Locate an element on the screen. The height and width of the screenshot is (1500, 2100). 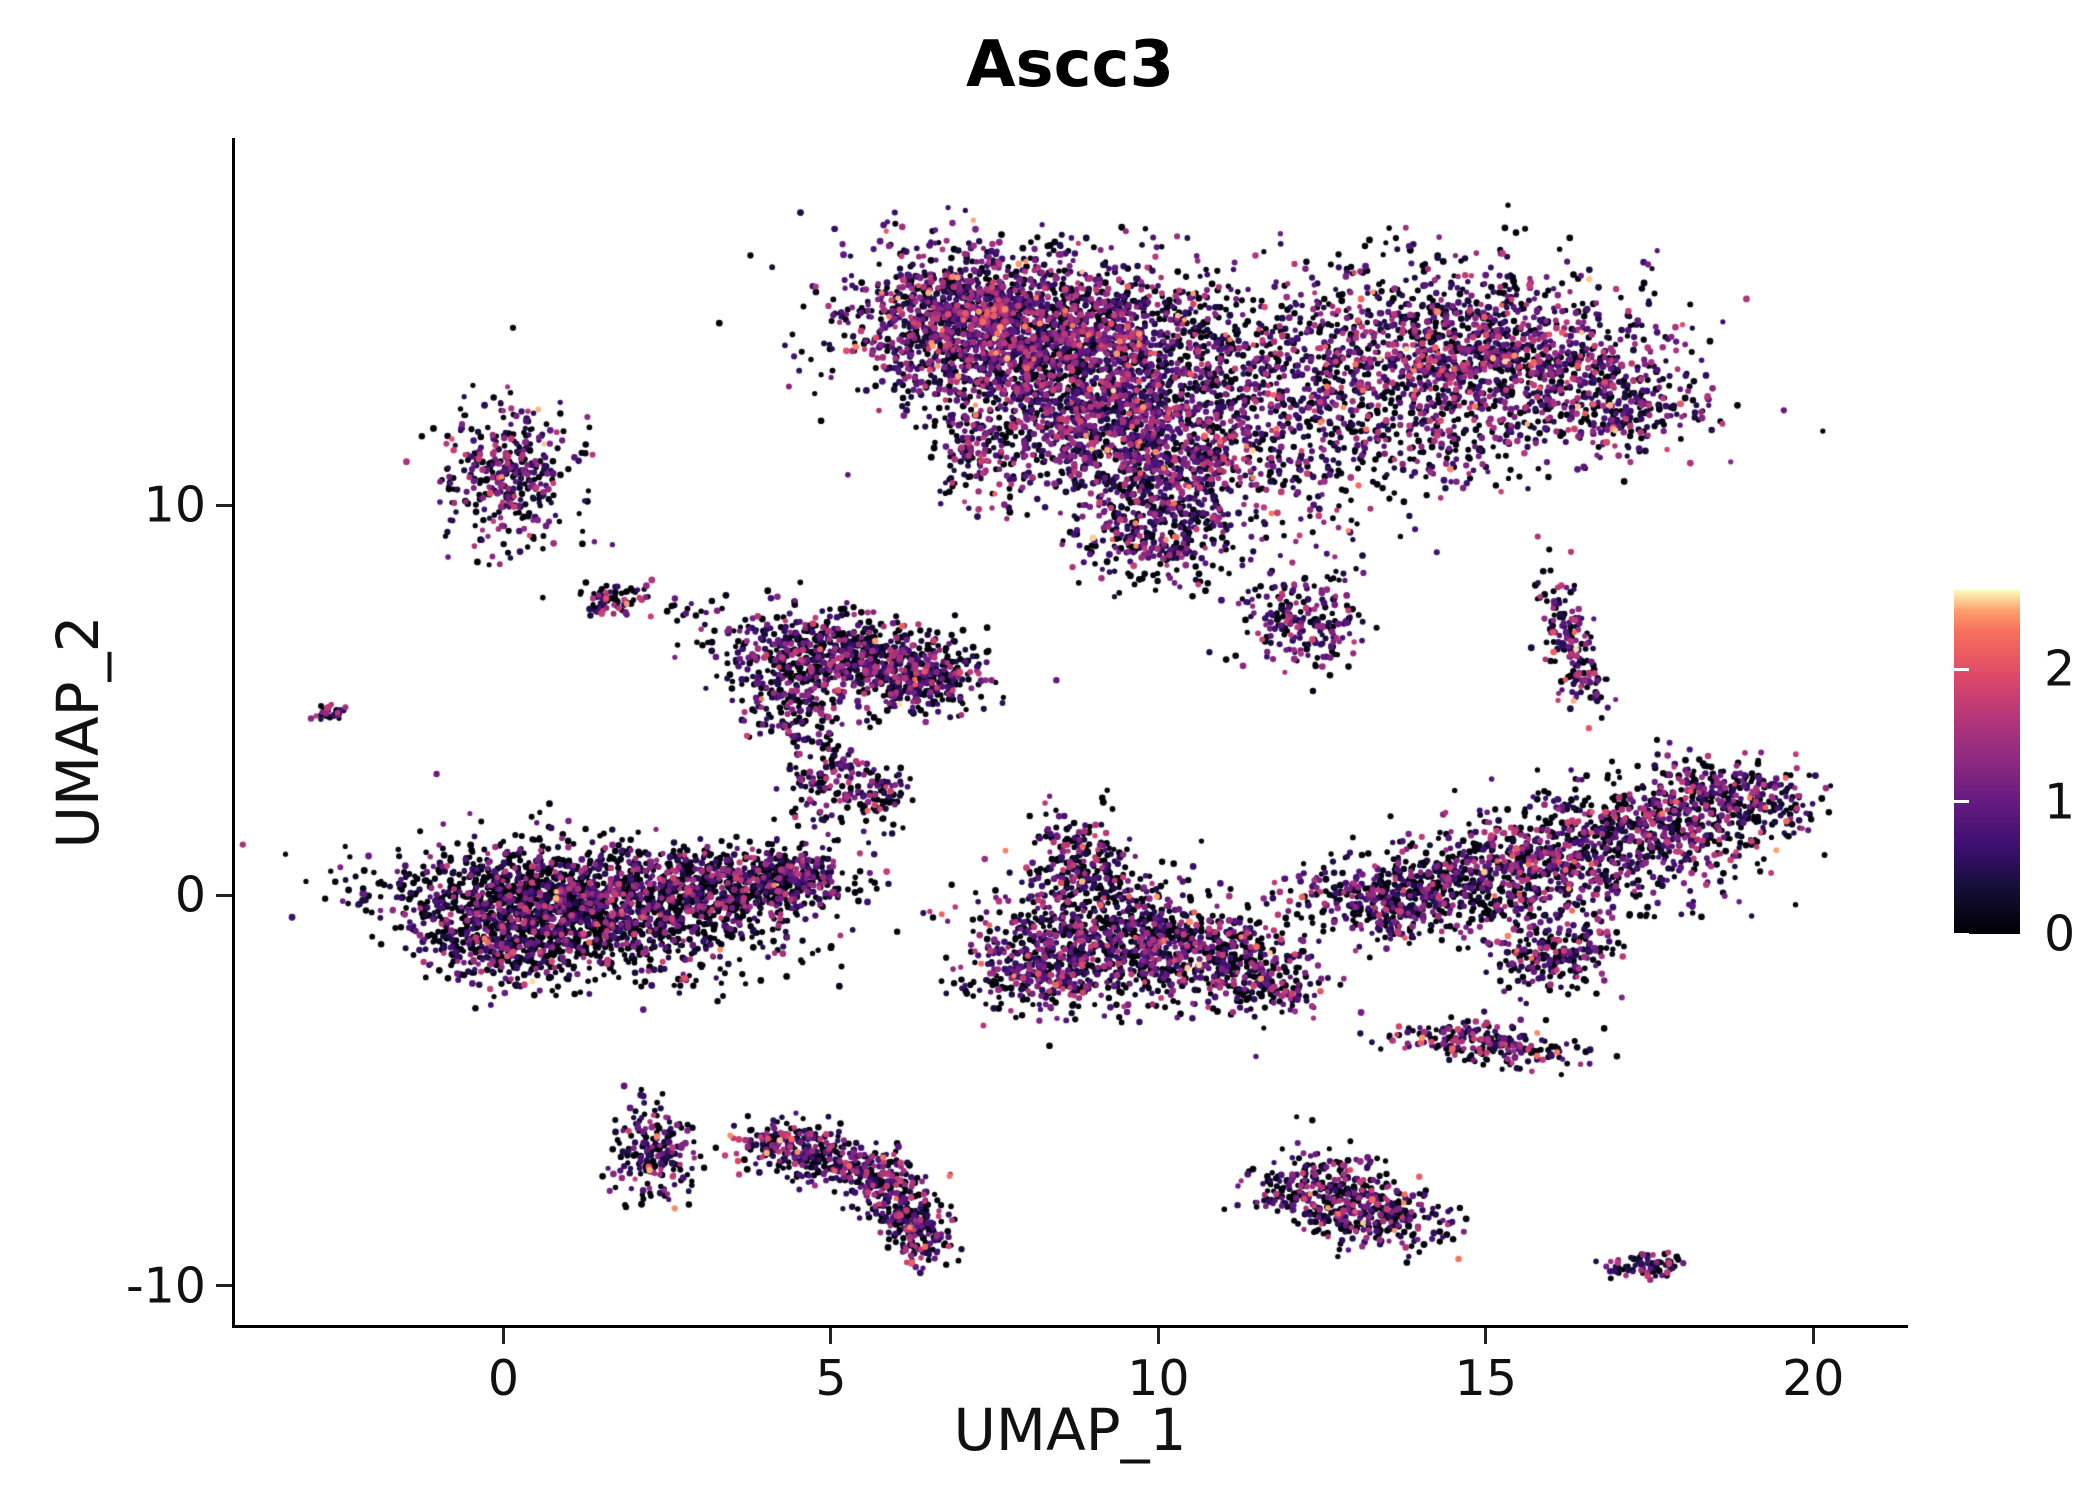
y-tick-label: 0 is located at coordinates (190, 895).